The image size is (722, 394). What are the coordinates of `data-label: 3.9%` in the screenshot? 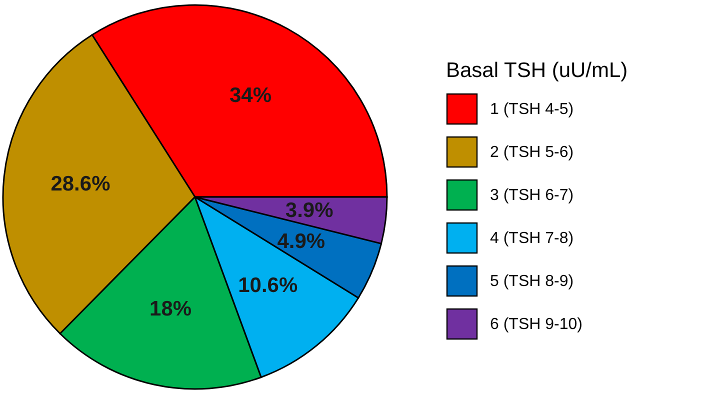 It's located at (309, 210).